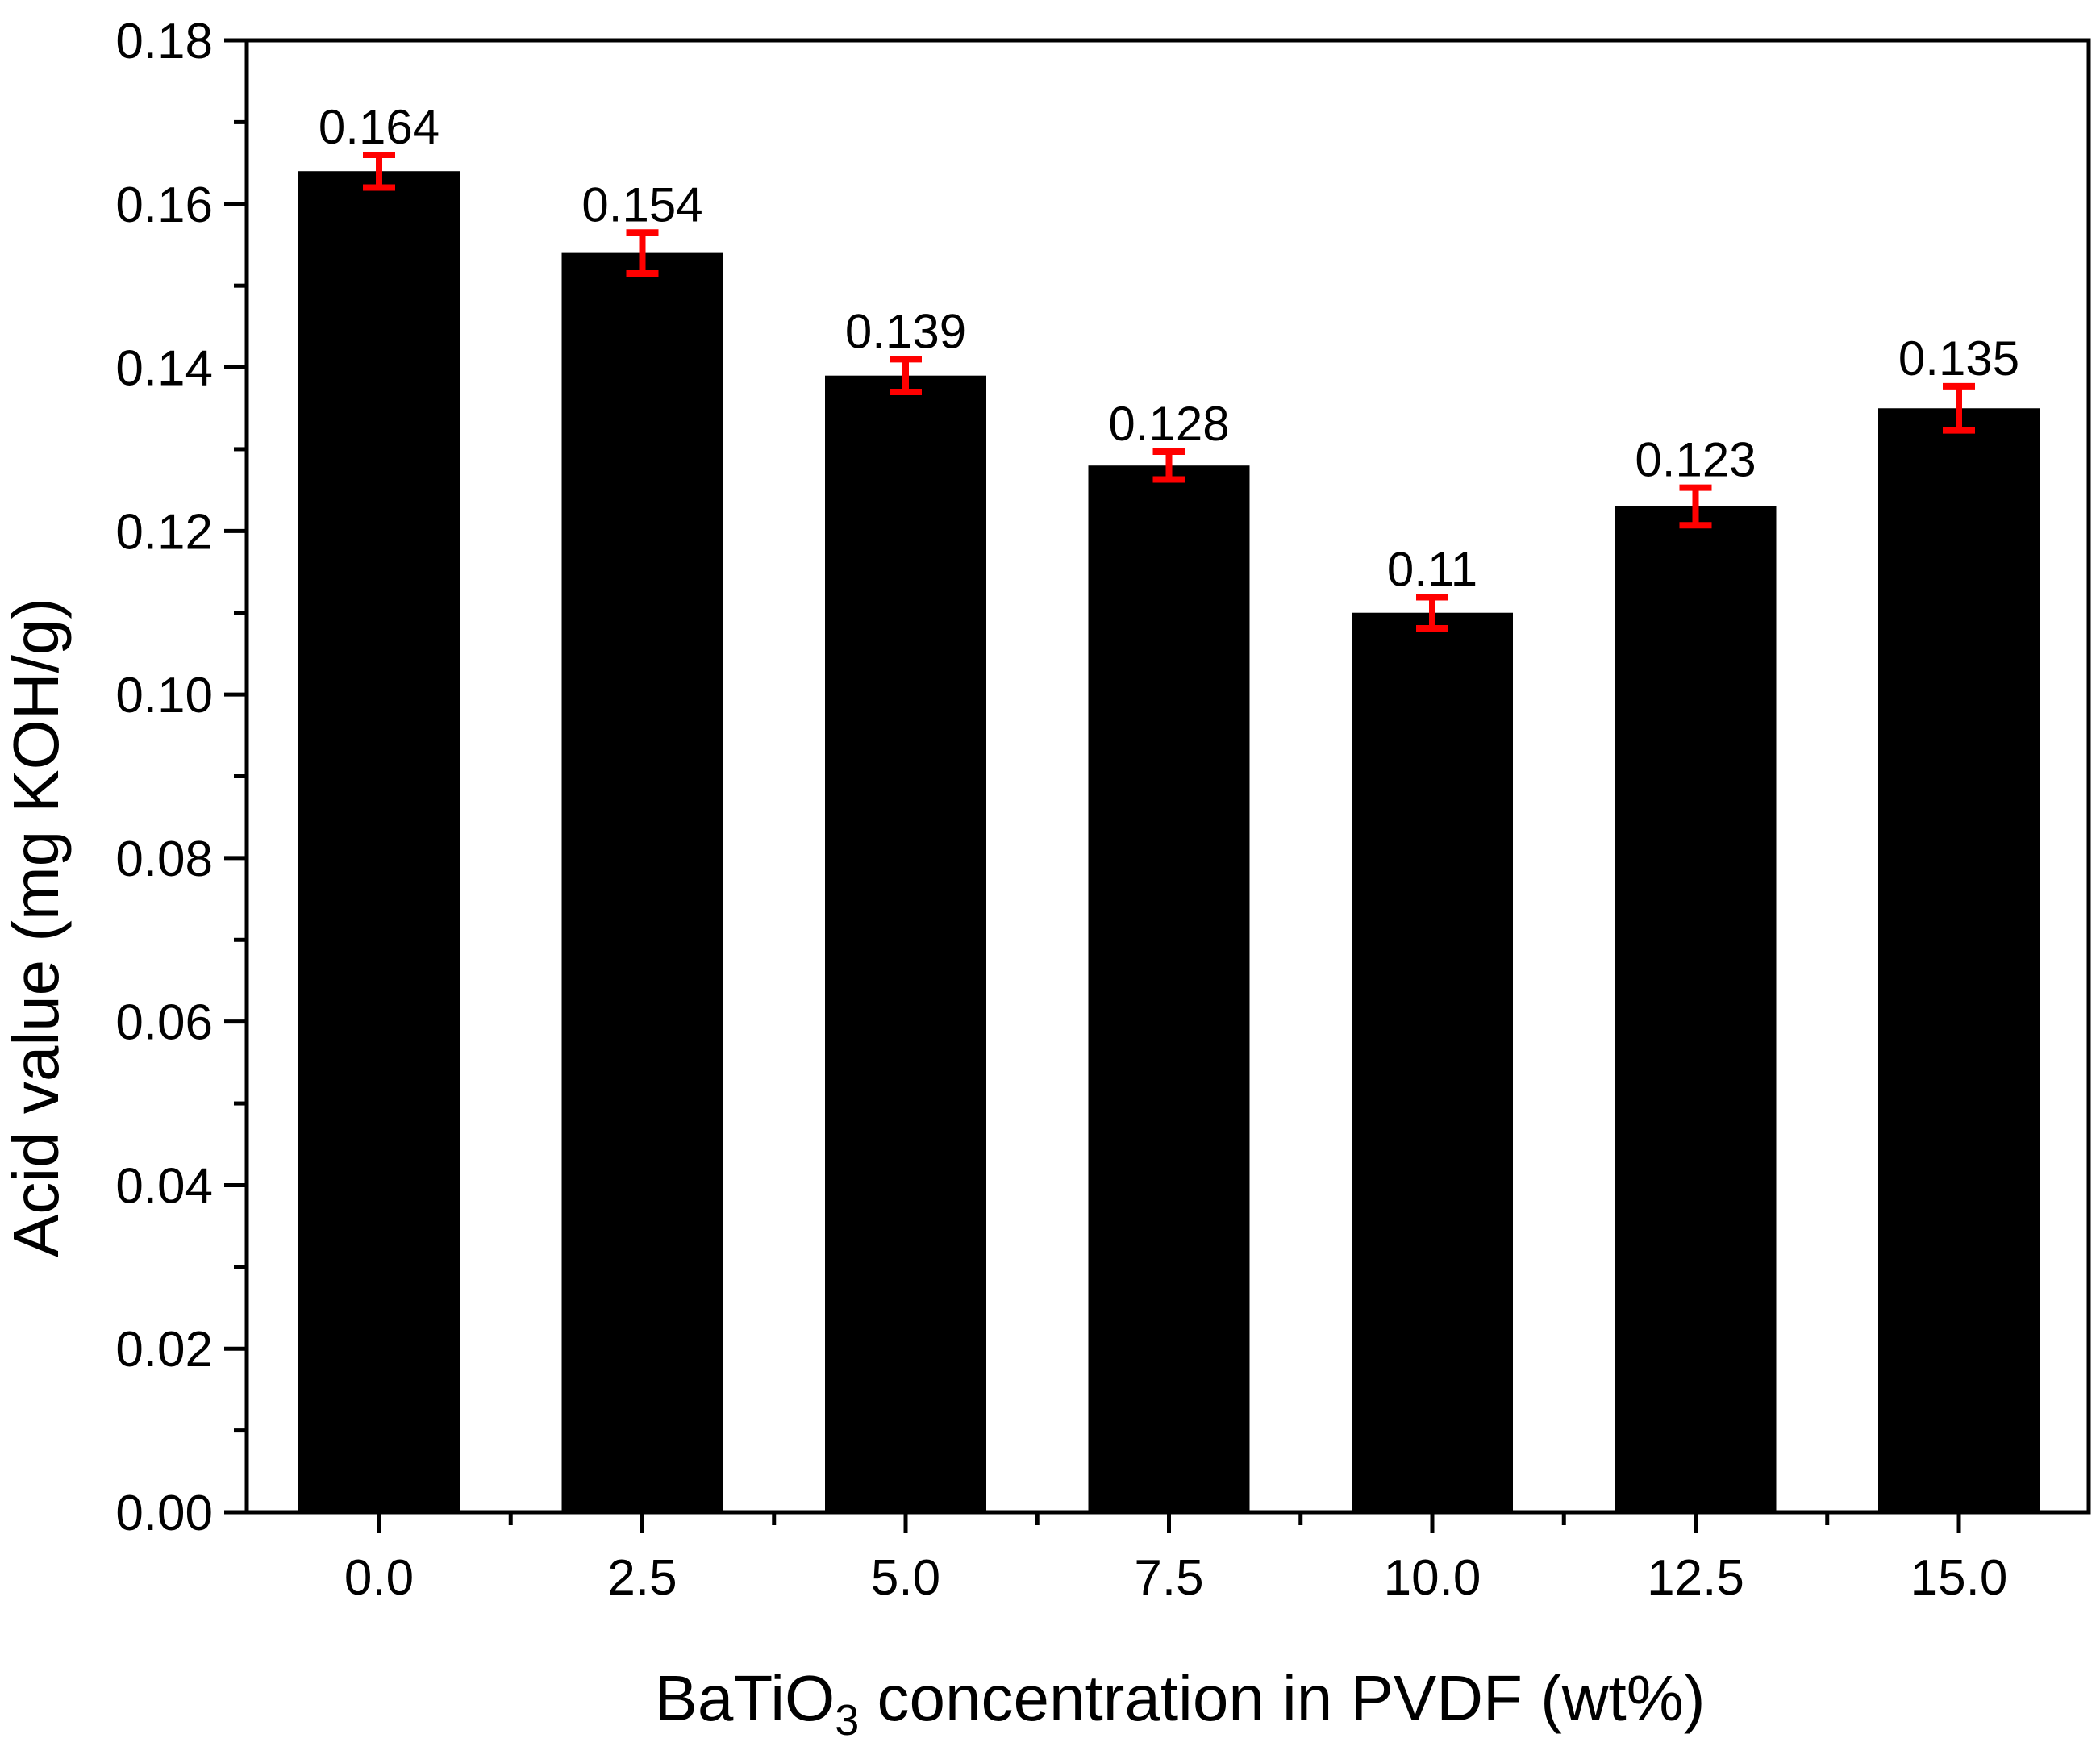 The image size is (2100, 1755). Describe the element at coordinates (1695, 460) in the screenshot. I see `data-label: 0.123` at that location.